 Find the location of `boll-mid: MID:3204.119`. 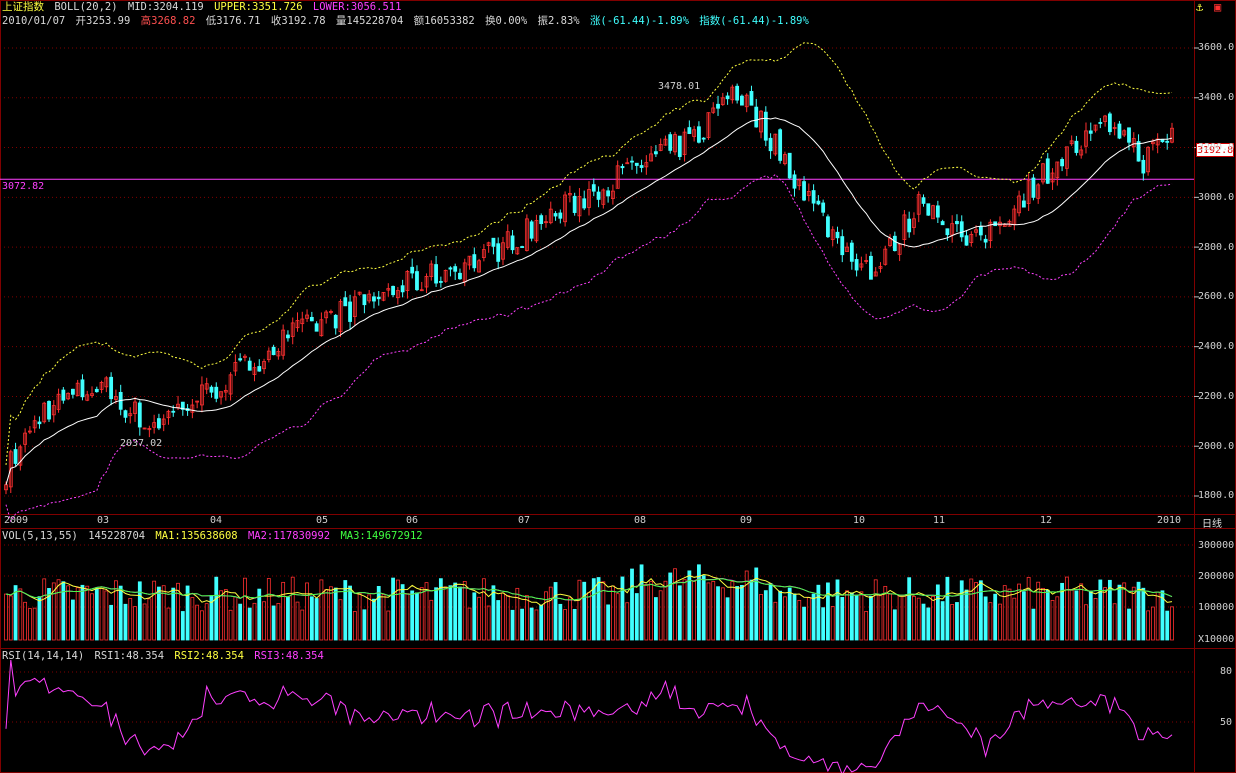

boll-mid: MID:3204.119 is located at coordinates (165, 7).